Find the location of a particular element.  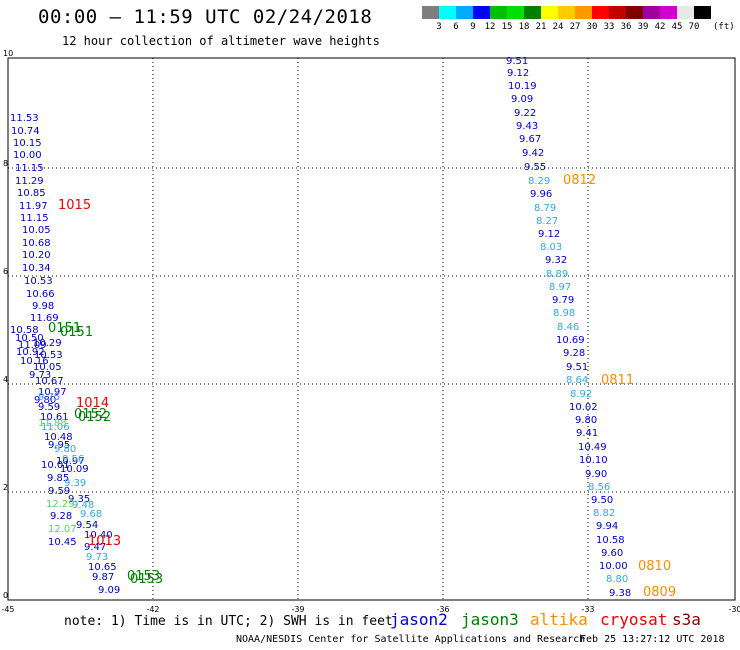

wave-height-label: 9.39 is located at coordinates (75, 483).